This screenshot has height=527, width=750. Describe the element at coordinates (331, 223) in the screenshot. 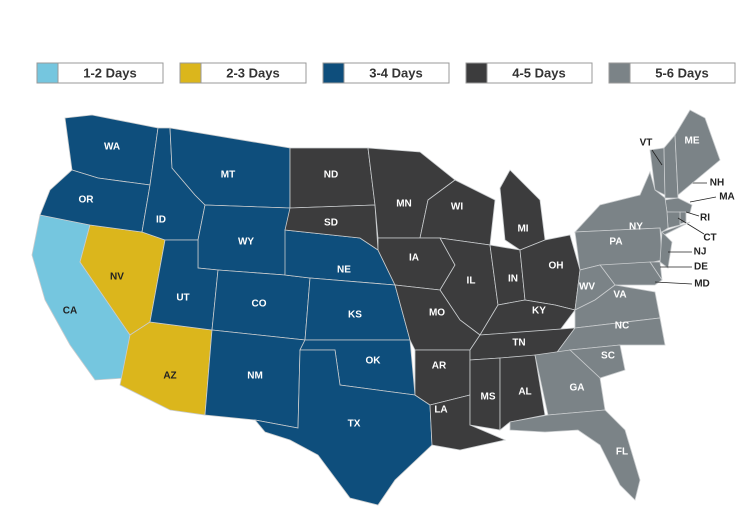

I see `state-label: SD` at that location.